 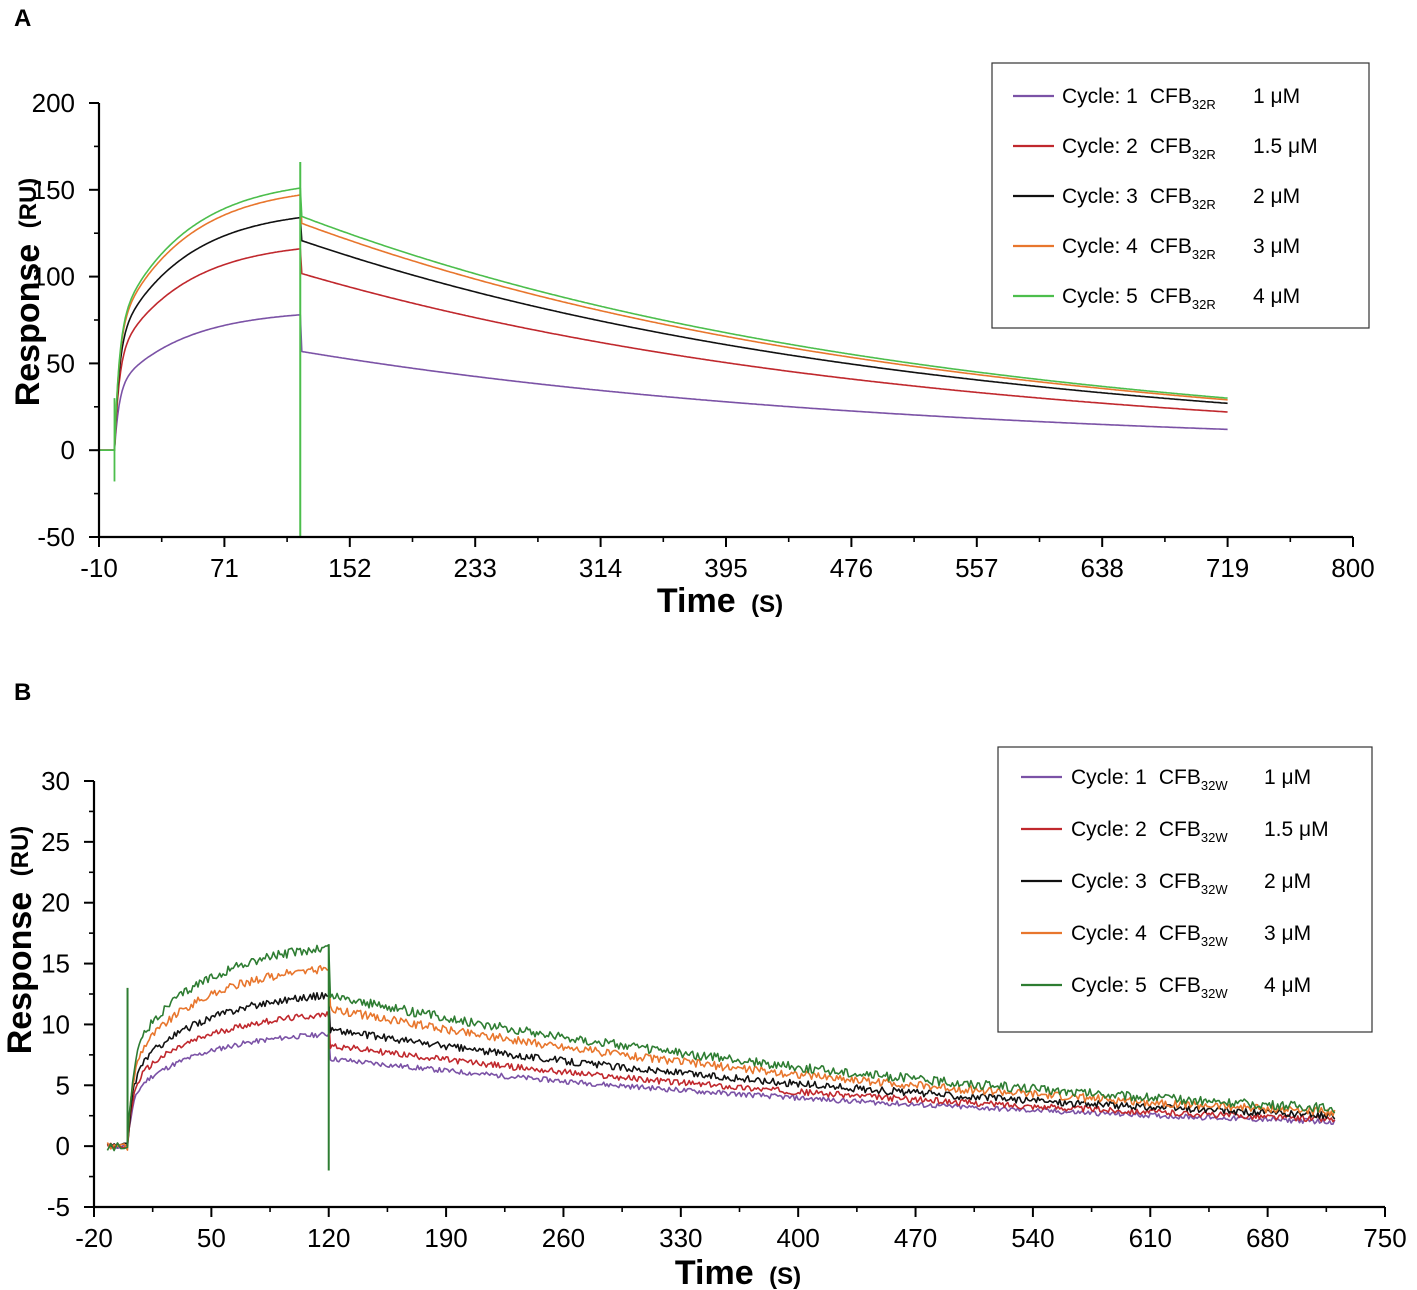 I want to click on panel-a-x-tick-label: 476, so click(x=851, y=568).